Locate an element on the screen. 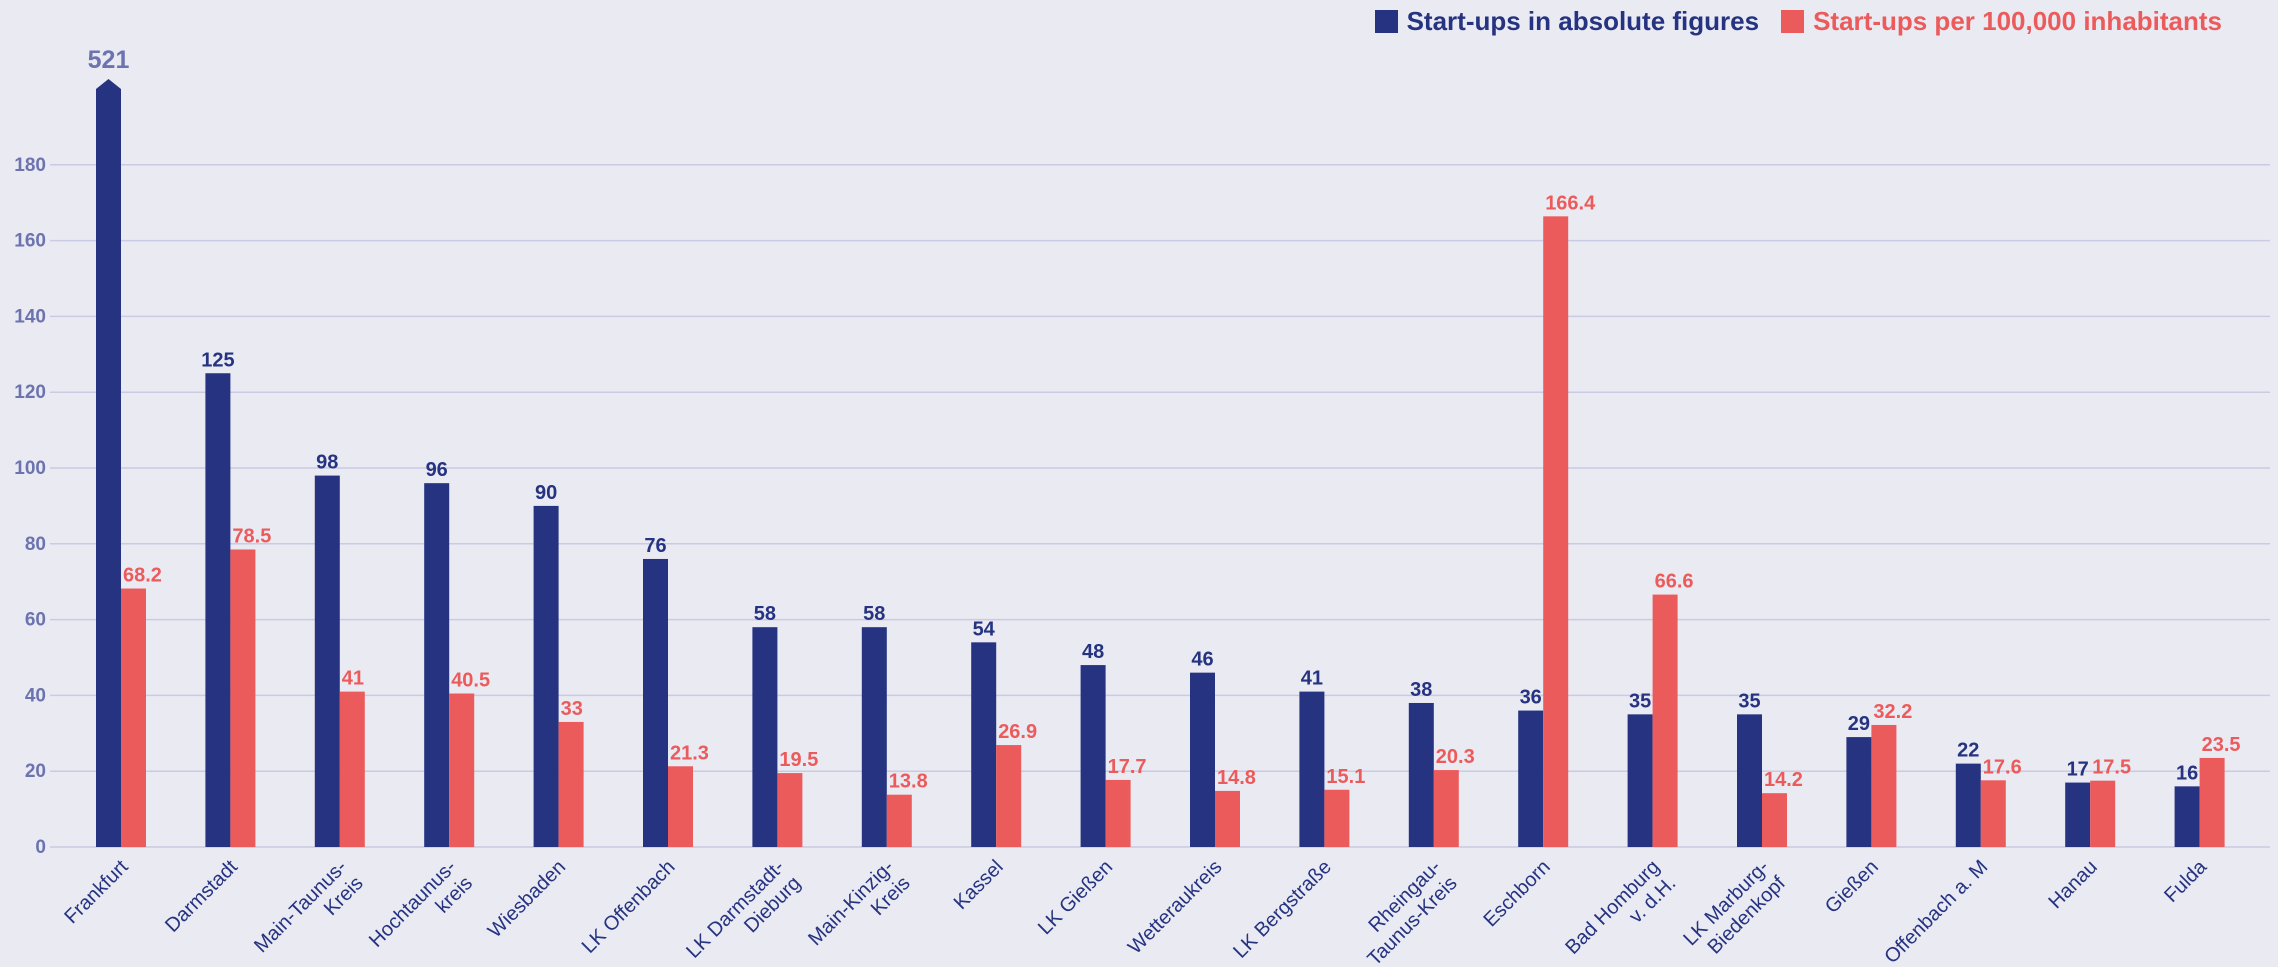 The image size is (2278, 967). y-axis-ticks: 0 20 40 60 80 100 120 140 160 180 is located at coordinates (30, 506).